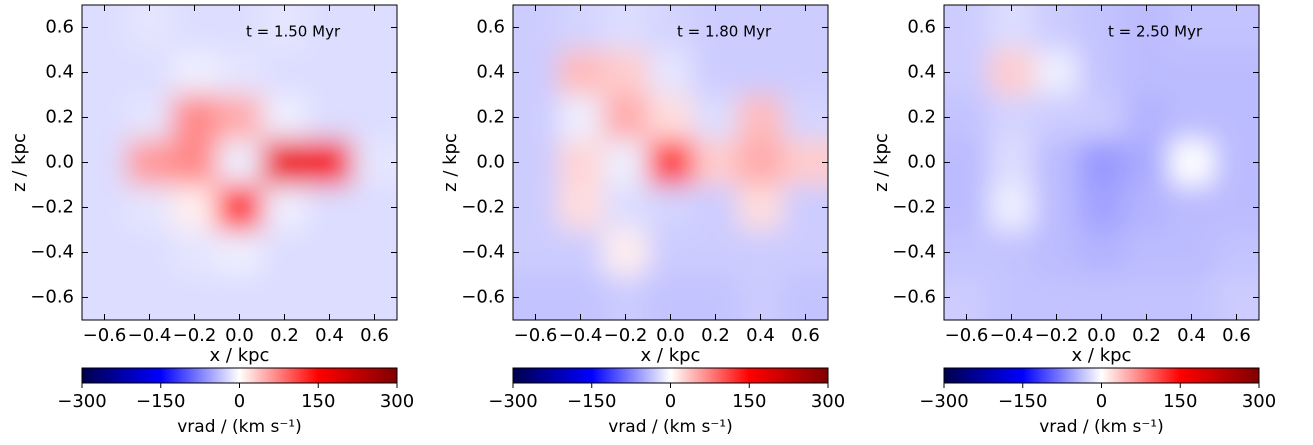 Image resolution: width=1313 pixels, height=445 pixels. Describe the element at coordinates (1155, 32) in the screenshot. I see `annotation: t = 2.50 Myr` at that location.